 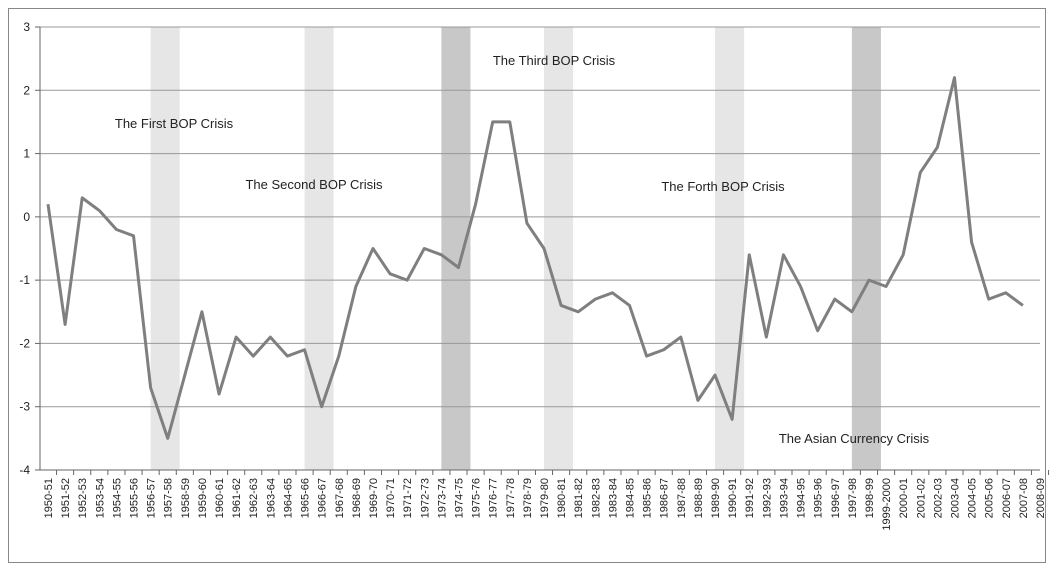 I want to click on x-tick-label: 1998-99, so click(x=870, y=498).